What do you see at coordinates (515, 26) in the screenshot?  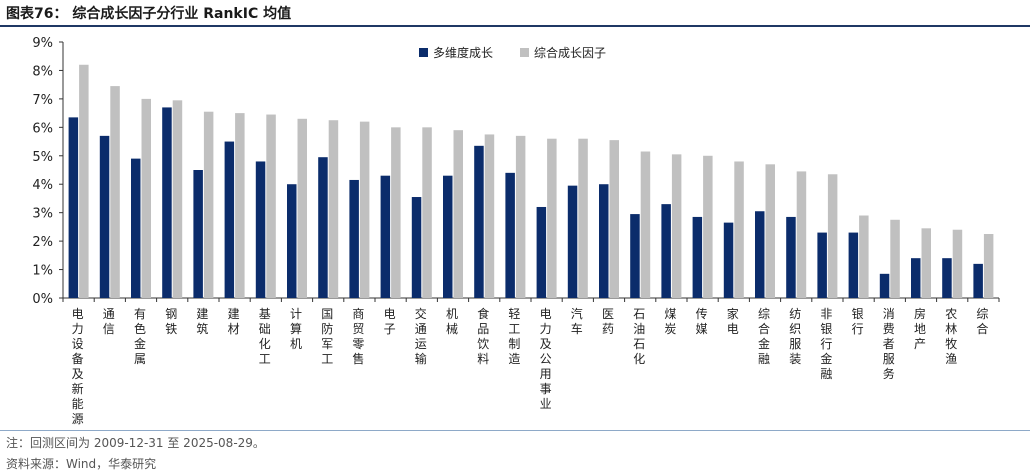 I see `title-rule` at bounding box center [515, 26].